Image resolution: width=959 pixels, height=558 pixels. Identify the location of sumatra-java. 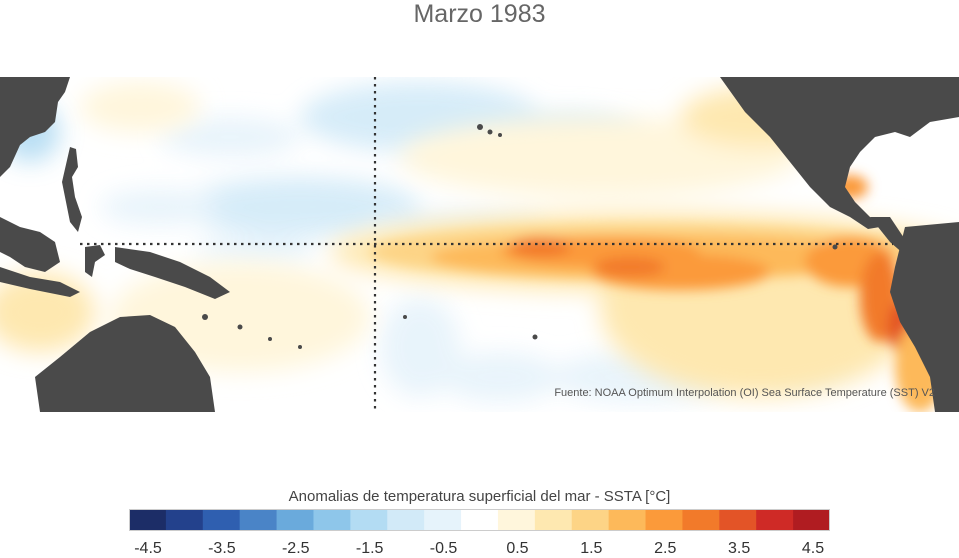
(40, 282).